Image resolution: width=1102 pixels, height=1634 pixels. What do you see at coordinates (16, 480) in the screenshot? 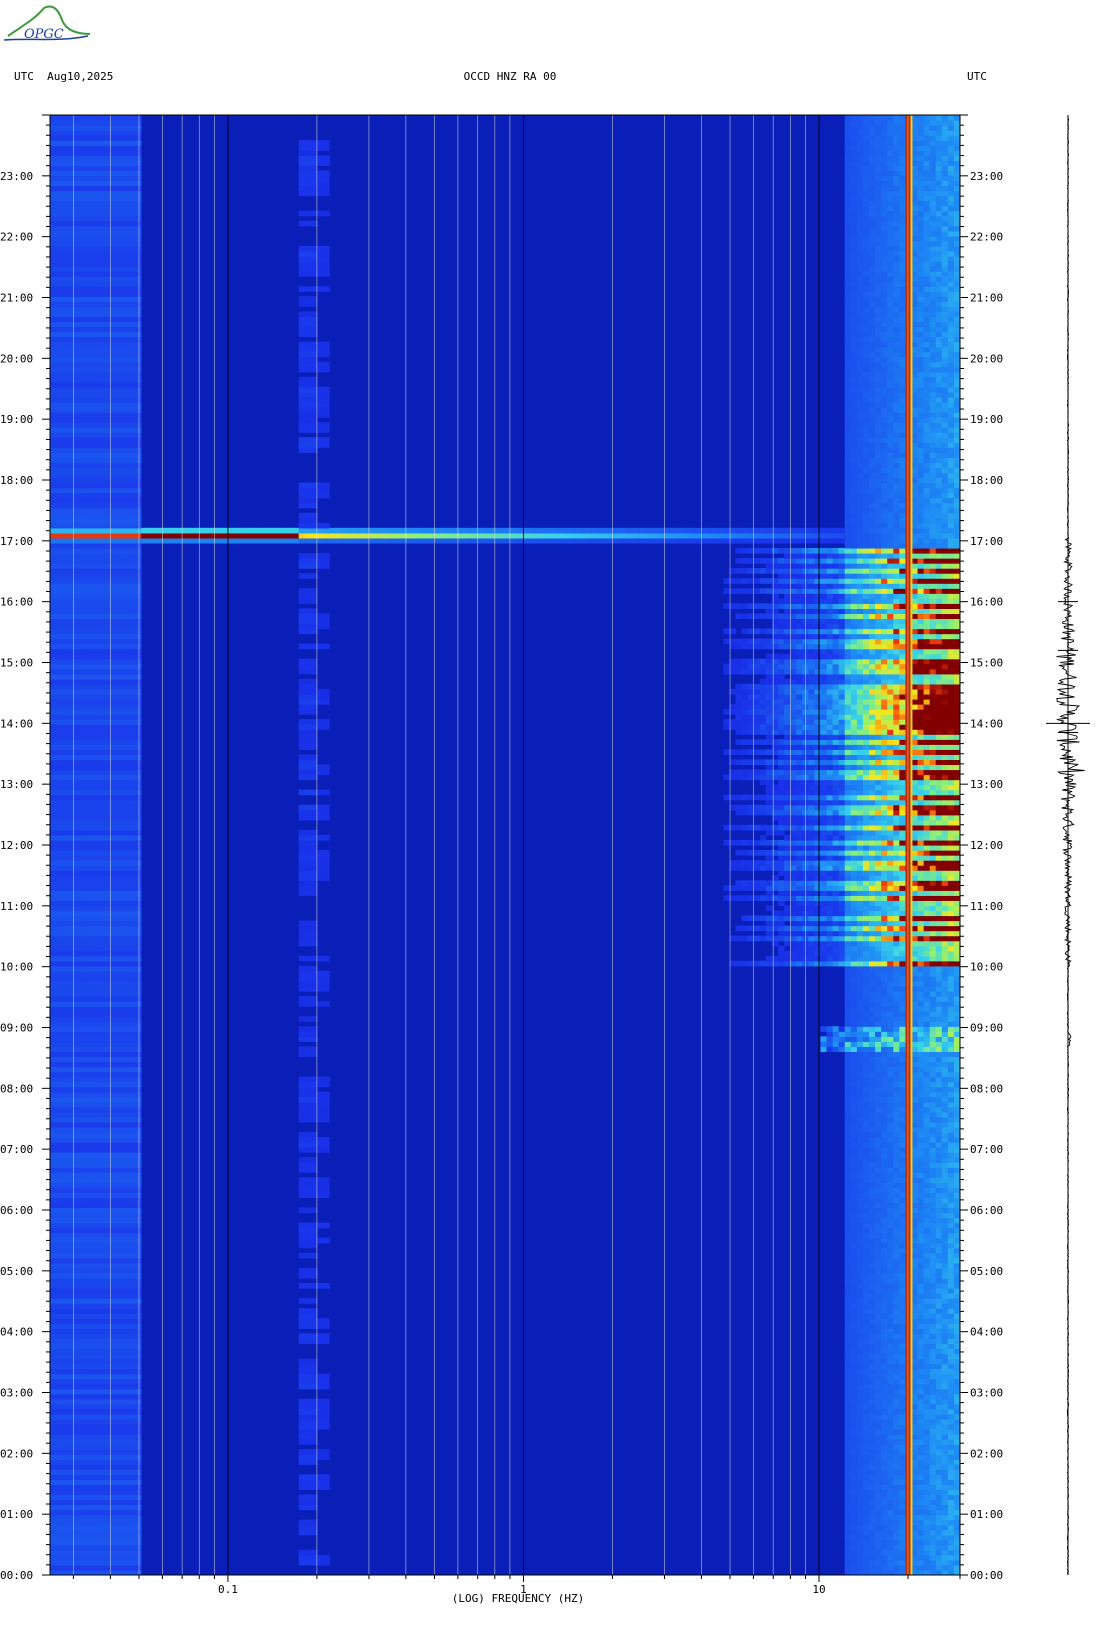
I see `y-tick-label-left: 18:00` at bounding box center [16, 480].